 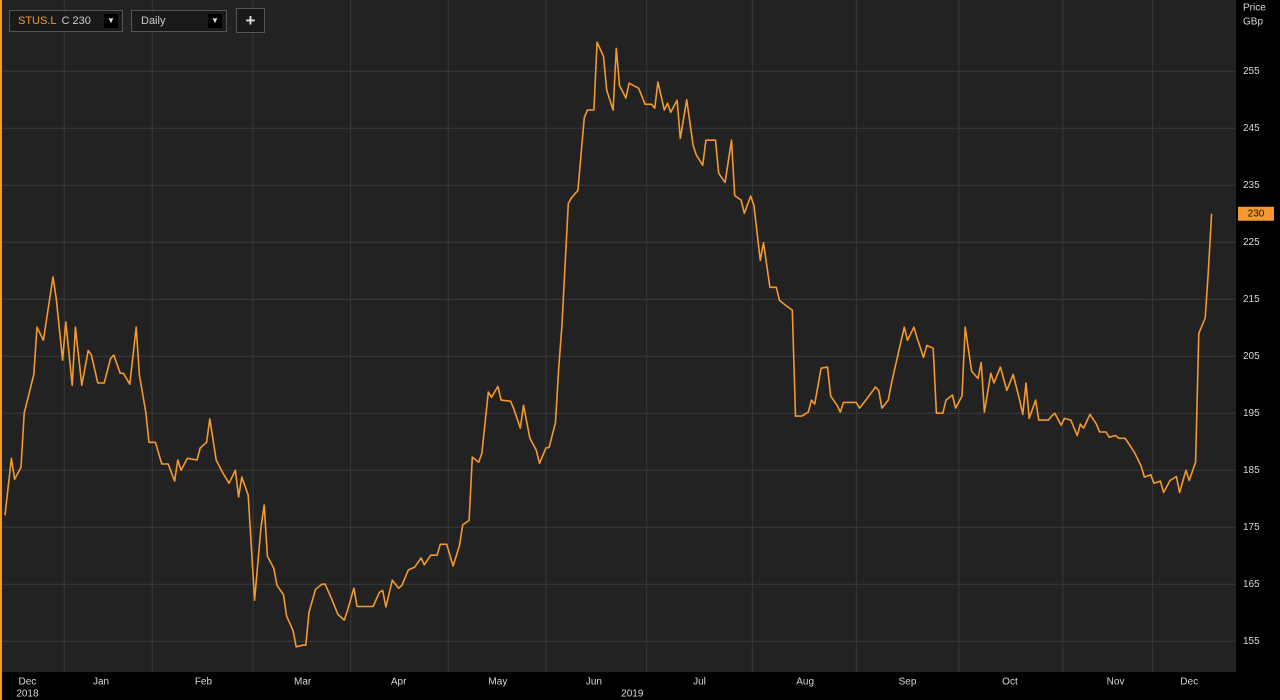 I want to click on x-tick-label: Apr, so click(x=399, y=682).